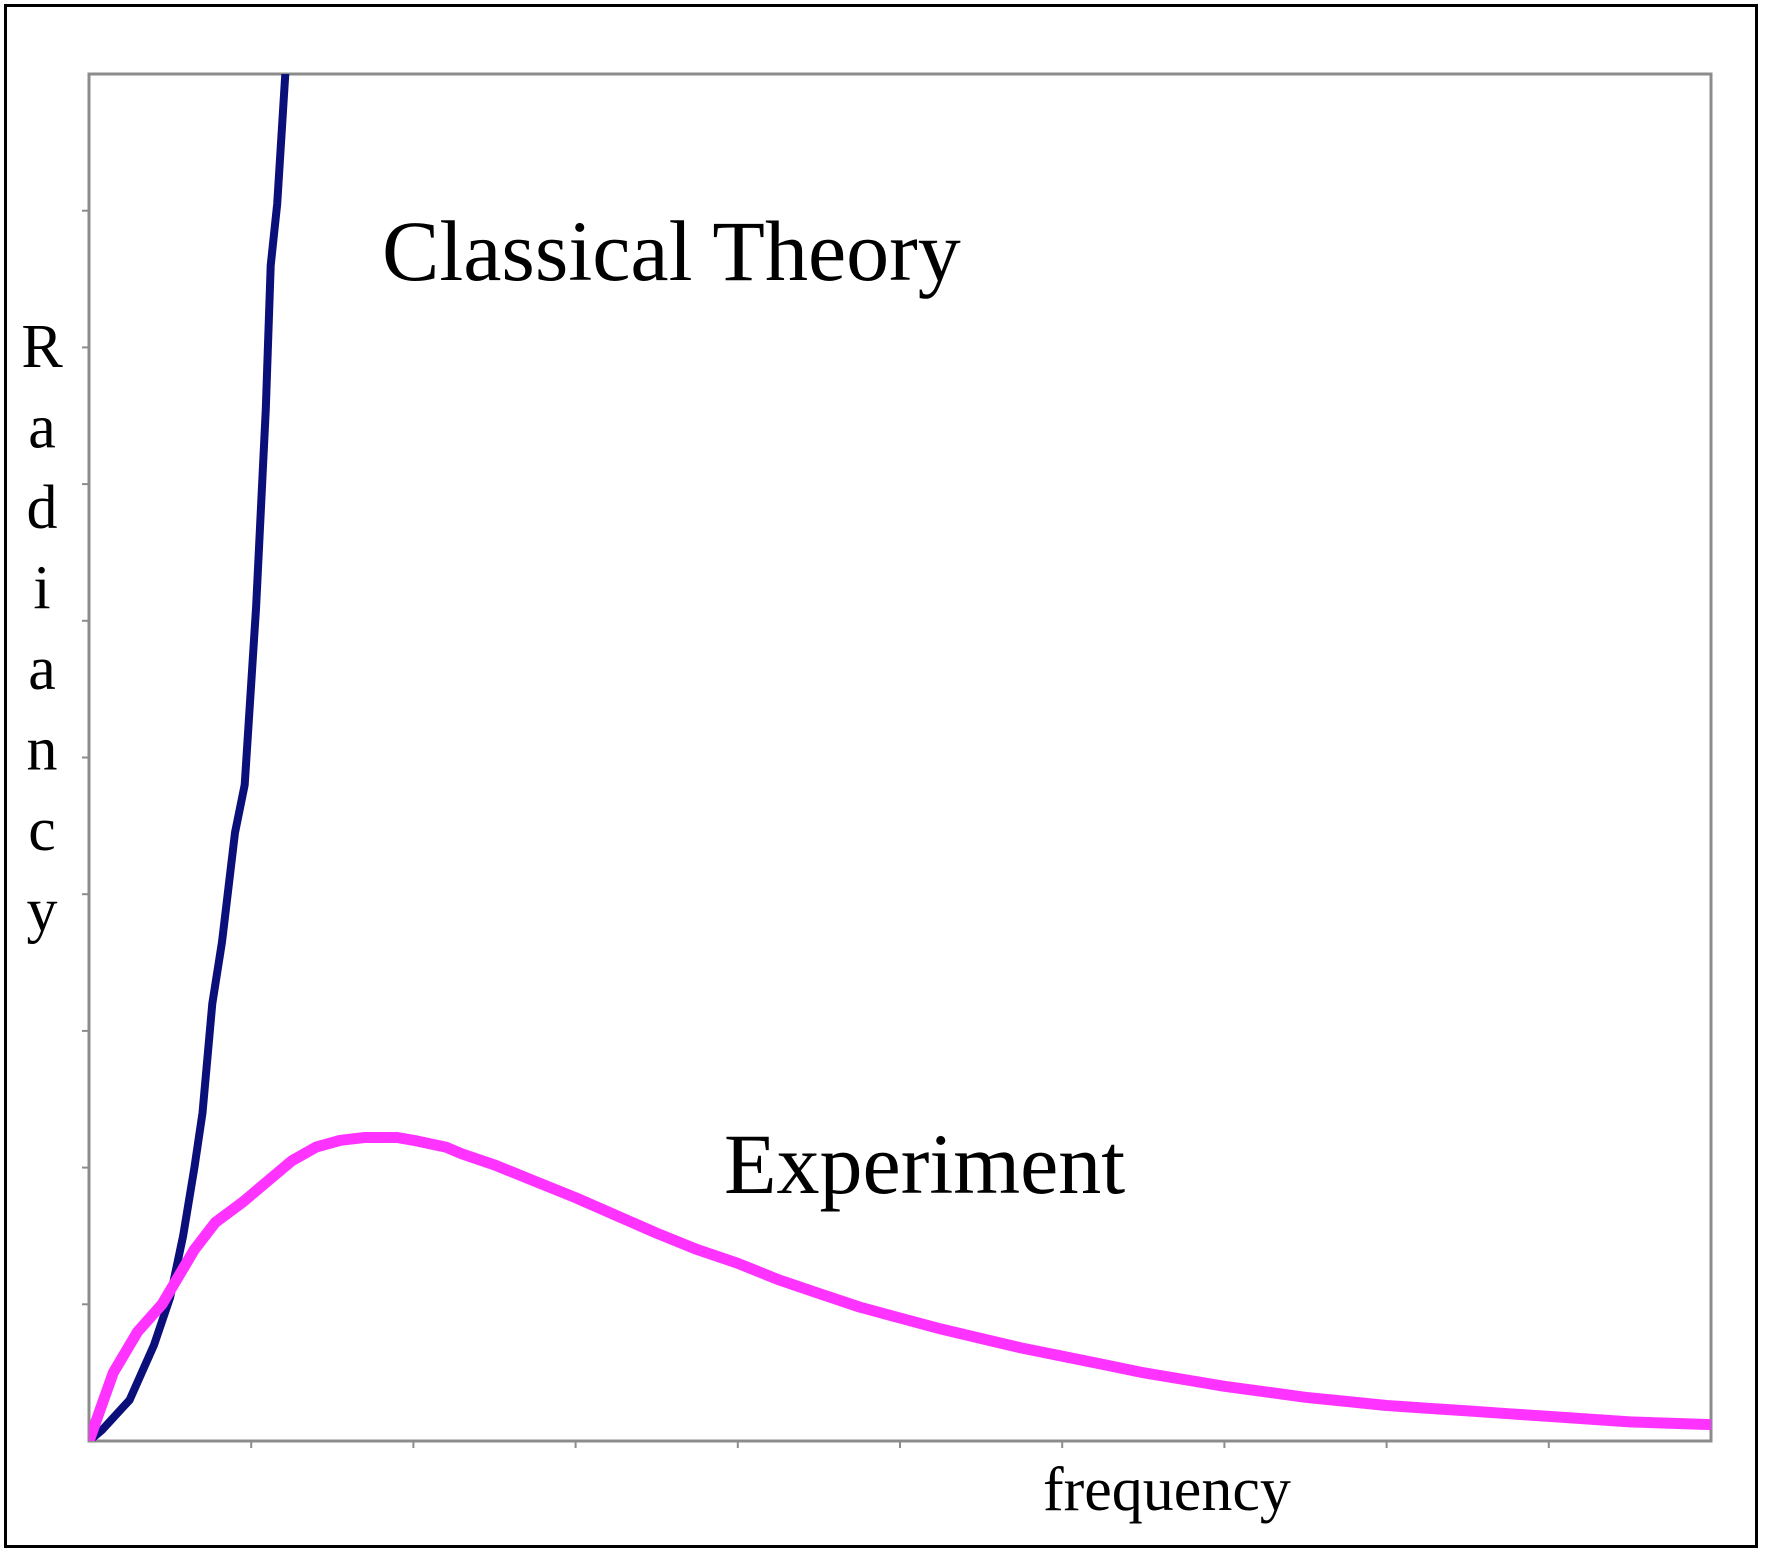 The image size is (1766, 1554). I want to click on x-axis-label: frequency, so click(1167, 1490).